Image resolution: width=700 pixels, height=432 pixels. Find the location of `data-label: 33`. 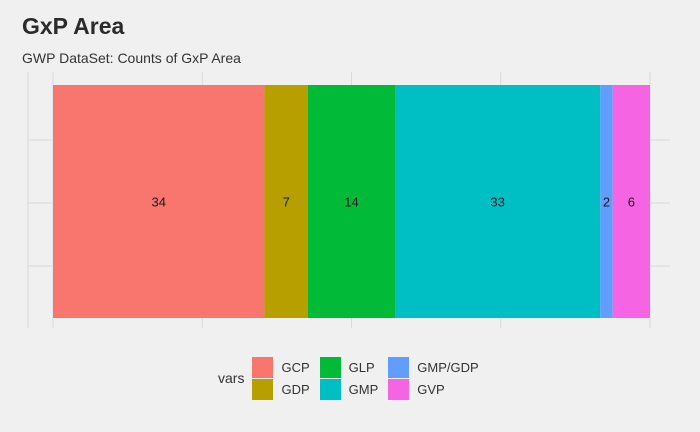

data-label: 33 is located at coordinates (497, 202).